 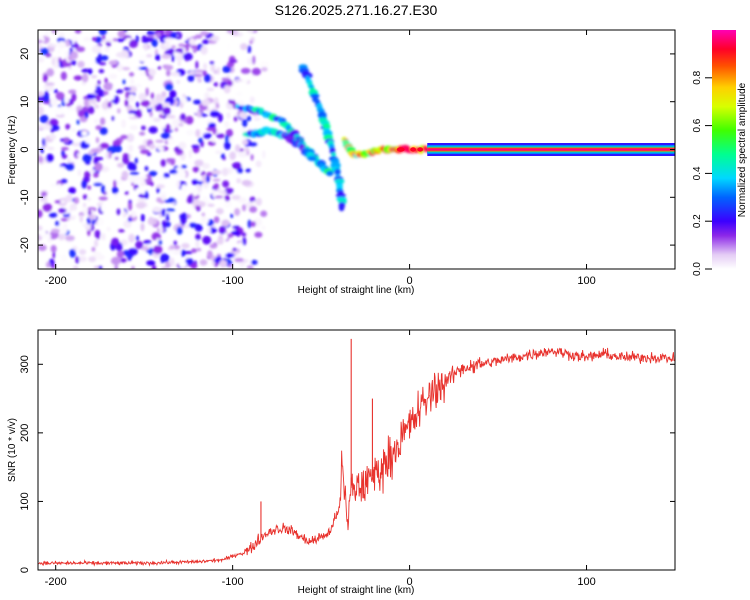 I want to click on steep-streak-blob, so click(x=341, y=208).